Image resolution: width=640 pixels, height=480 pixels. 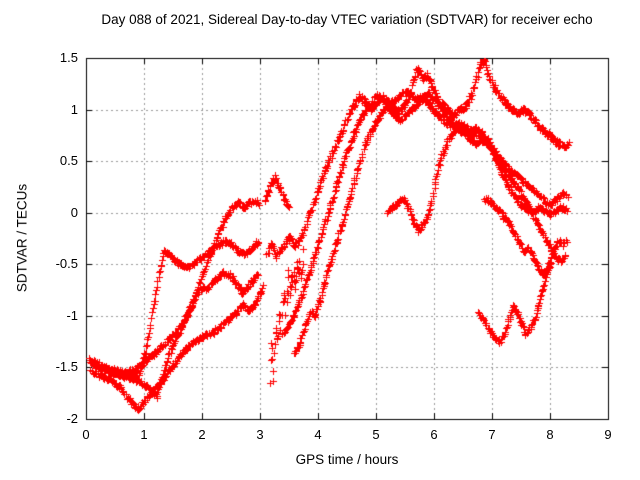 What do you see at coordinates (550, 434) in the screenshot?
I see `x-tick-label: 8` at bounding box center [550, 434].